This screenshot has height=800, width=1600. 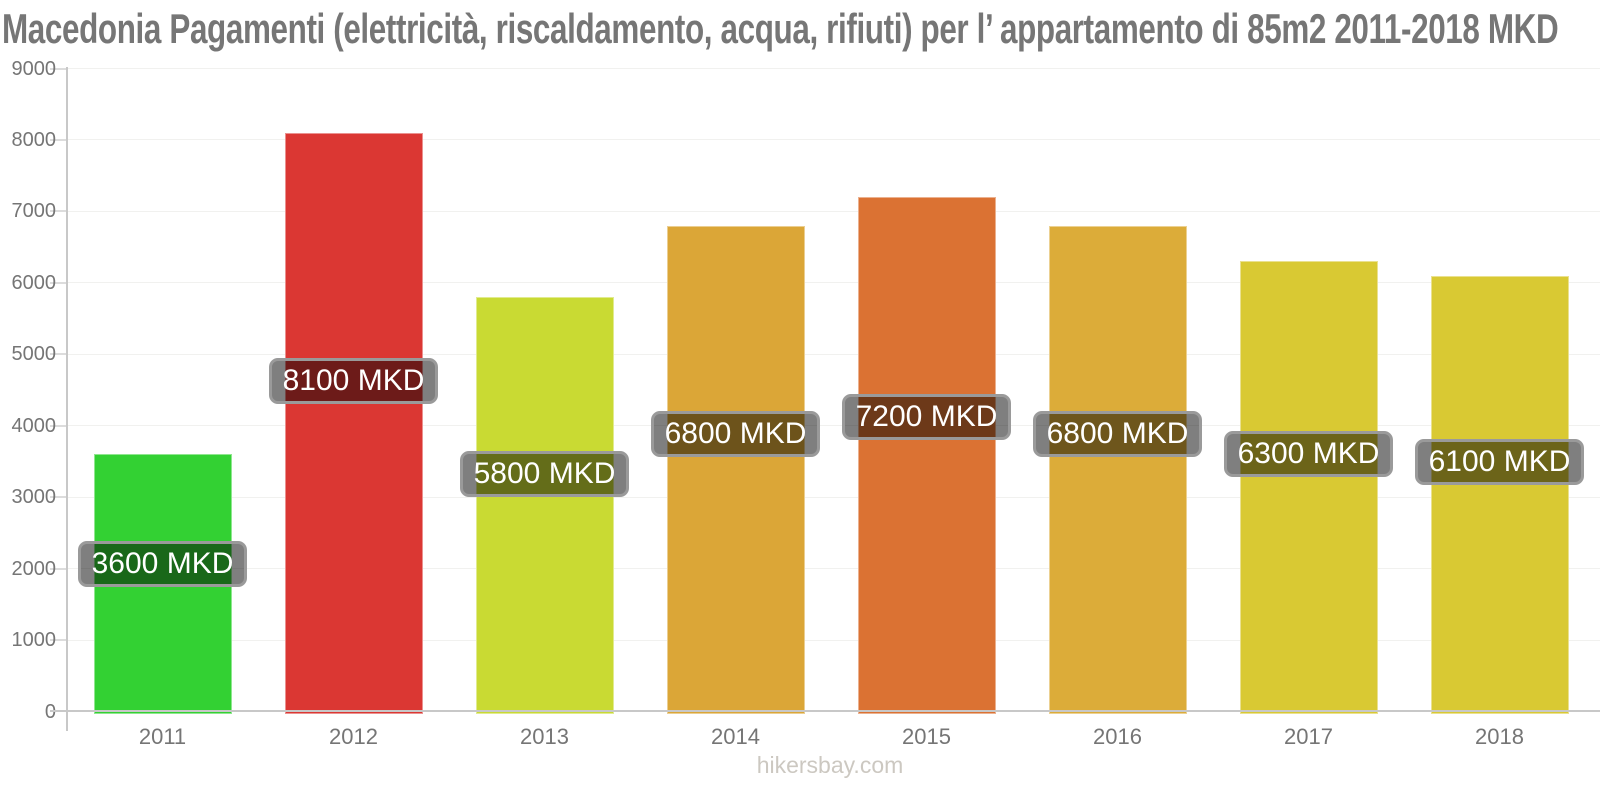 I want to click on y-axis-tick-label: 7000, so click(x=34, y=211).